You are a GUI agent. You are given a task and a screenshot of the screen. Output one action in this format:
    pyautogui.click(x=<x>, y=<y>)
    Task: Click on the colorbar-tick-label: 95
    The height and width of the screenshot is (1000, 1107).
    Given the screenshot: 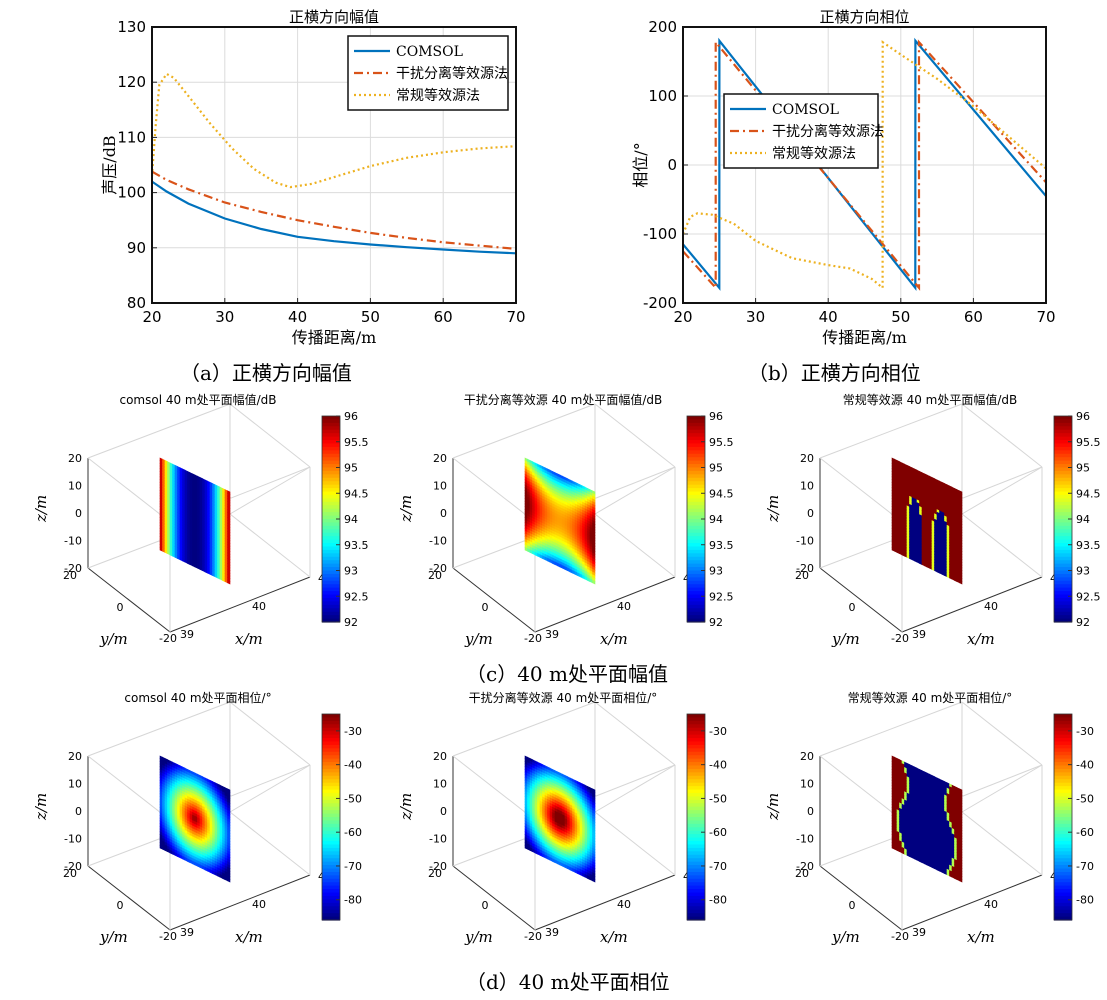 What is the action you would take?
    pyautogui.click(x=351, y=468)
    